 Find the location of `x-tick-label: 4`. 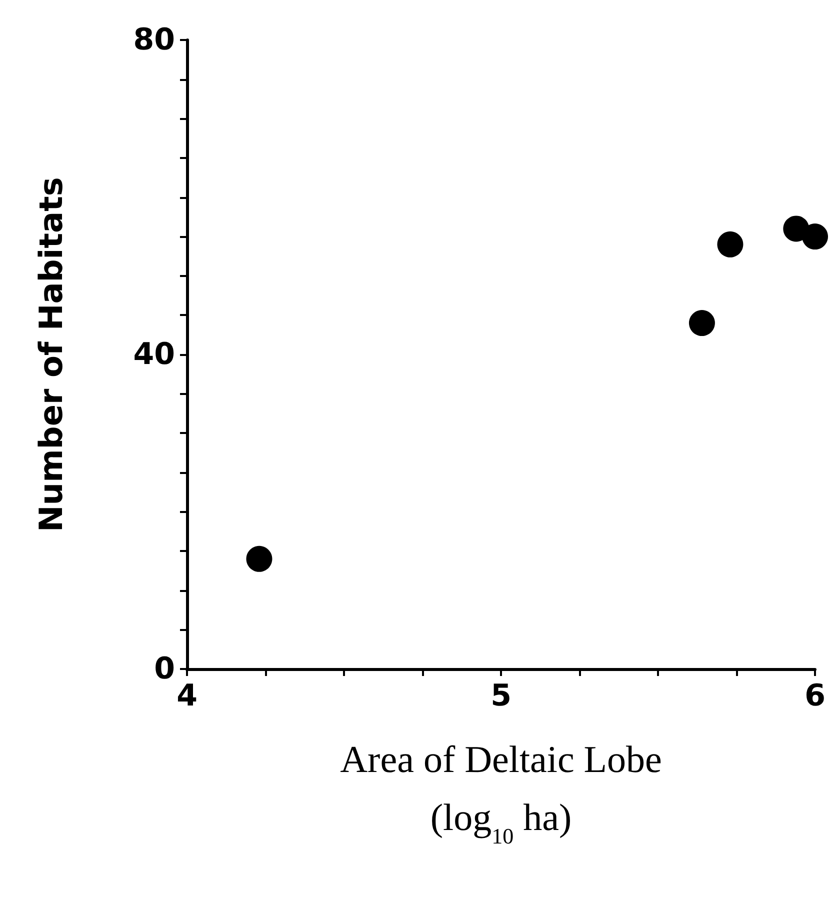

x-tick-label: 4 is located at coordinates (187, 696).